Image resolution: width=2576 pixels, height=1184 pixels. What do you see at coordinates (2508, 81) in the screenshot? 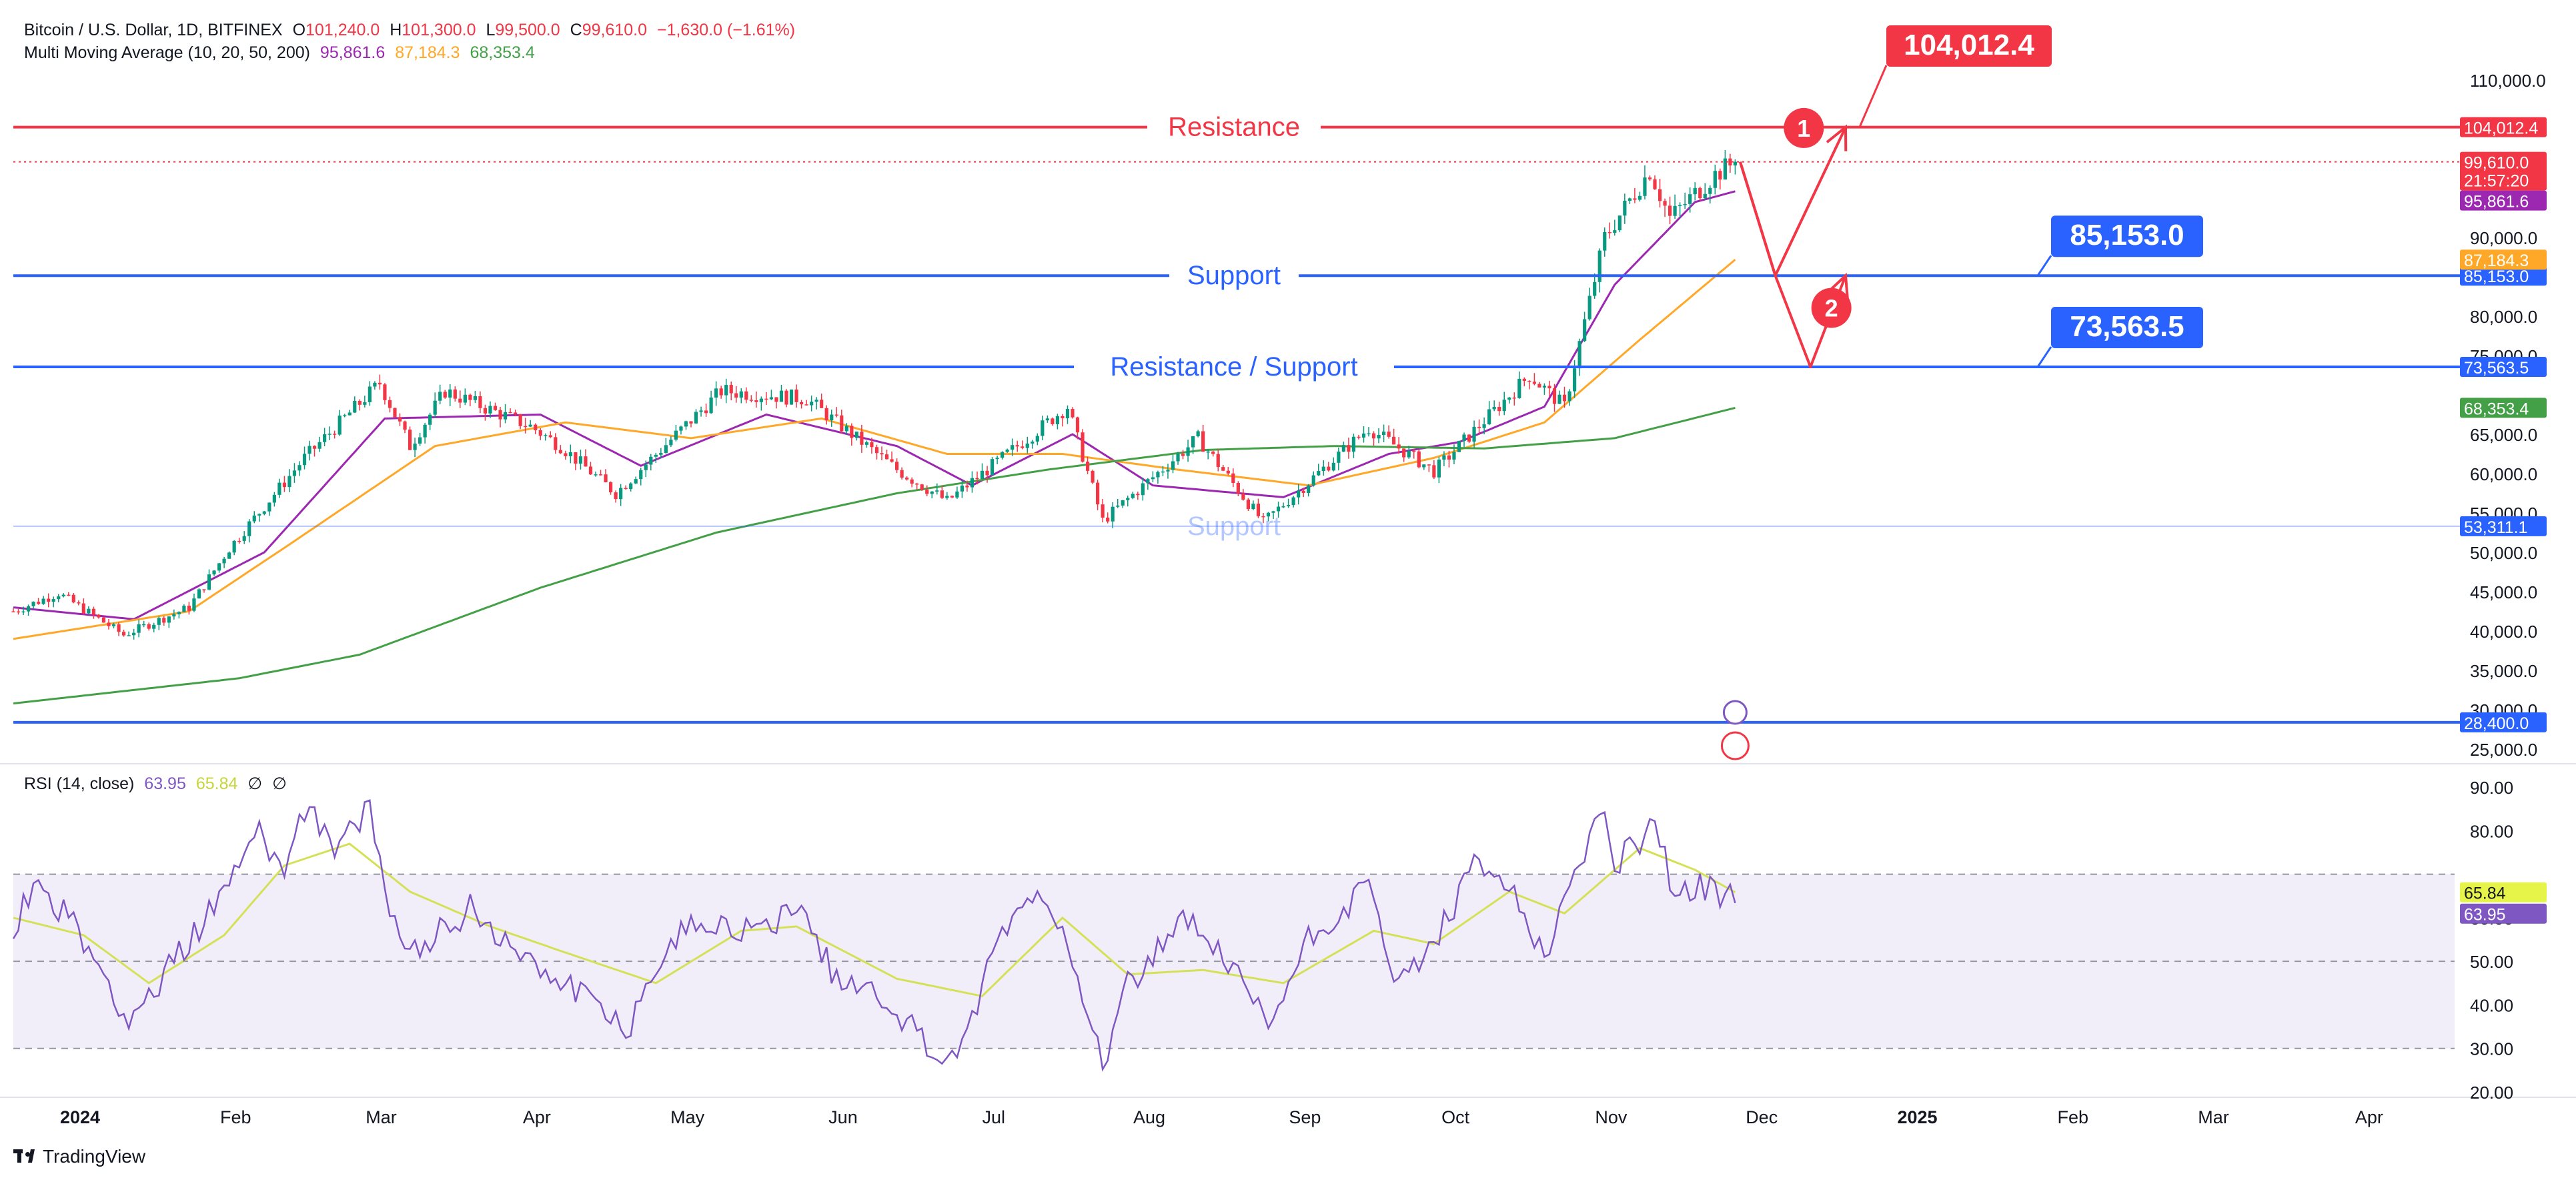
I see `price-tick-label: 110,000.0` at bounding box center [2508, 81].